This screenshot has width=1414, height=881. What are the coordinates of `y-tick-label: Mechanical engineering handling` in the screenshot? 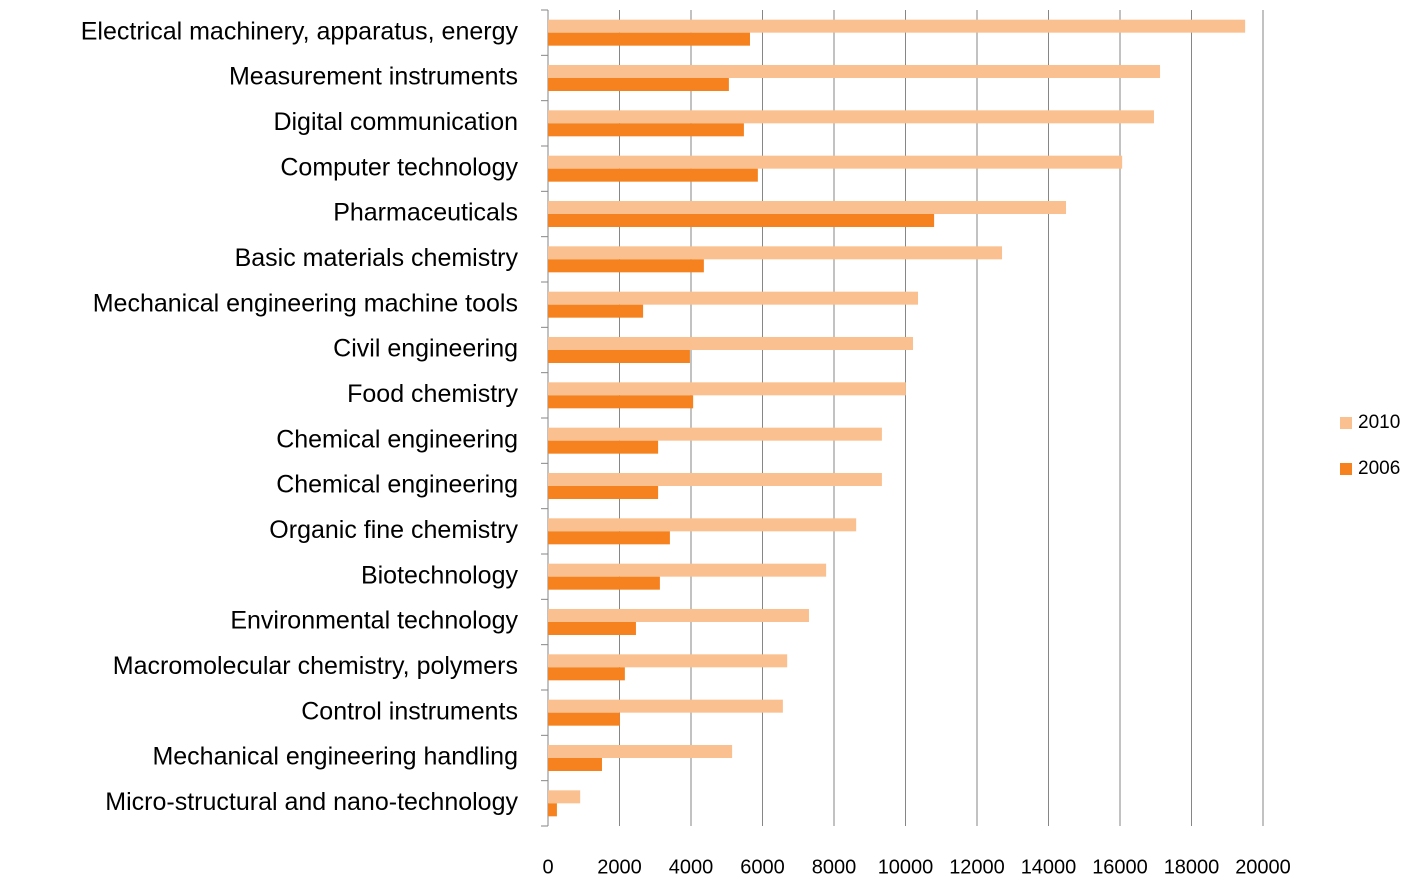 It's located at (335, 757).